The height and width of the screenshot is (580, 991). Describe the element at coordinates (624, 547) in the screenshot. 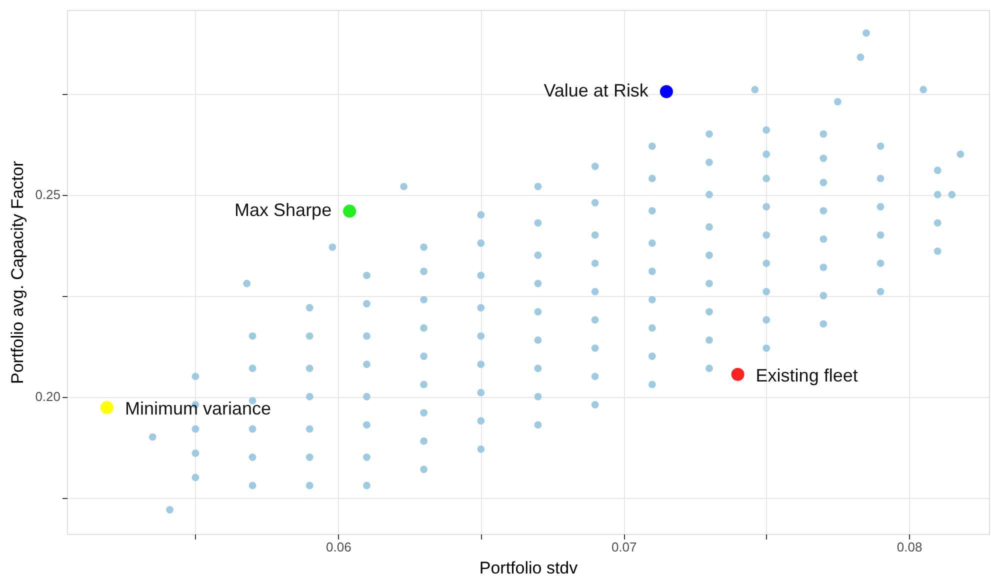

I see `x-tick-label: 0.07` at that location.